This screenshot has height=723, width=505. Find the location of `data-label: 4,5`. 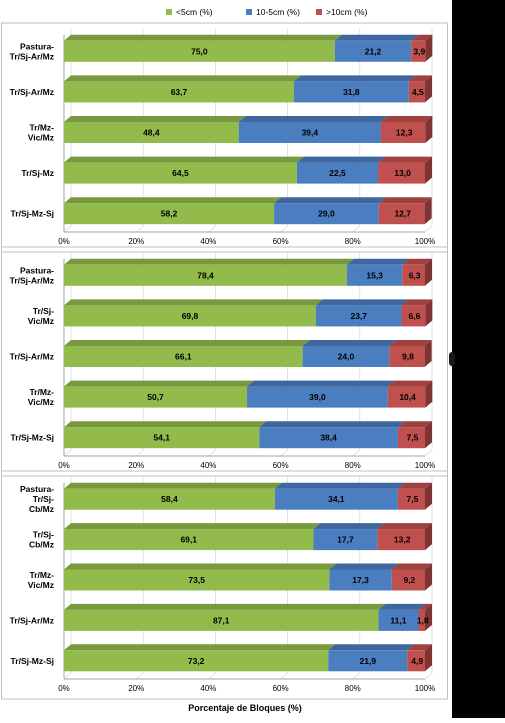

data-label: 4,5 is located at coordinates (418, 92).